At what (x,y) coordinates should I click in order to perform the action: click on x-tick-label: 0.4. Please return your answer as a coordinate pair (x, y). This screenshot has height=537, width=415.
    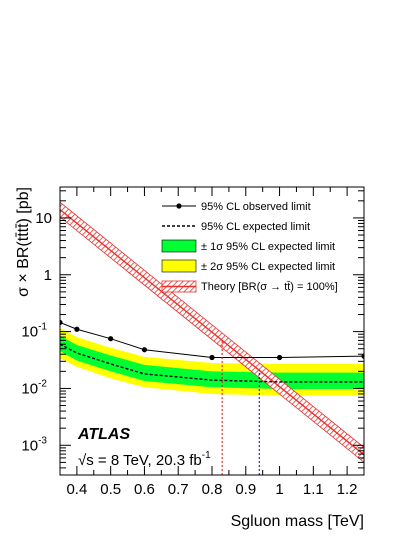
    Looking at the image, I should click on (76, 489).